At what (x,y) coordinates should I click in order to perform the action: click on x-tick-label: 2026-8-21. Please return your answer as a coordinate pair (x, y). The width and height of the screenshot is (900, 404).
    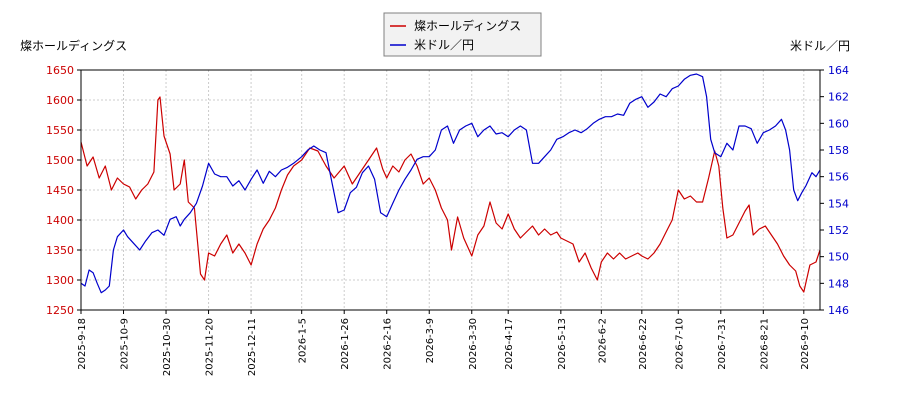
    Looking at the image, I should click on (764, 344).